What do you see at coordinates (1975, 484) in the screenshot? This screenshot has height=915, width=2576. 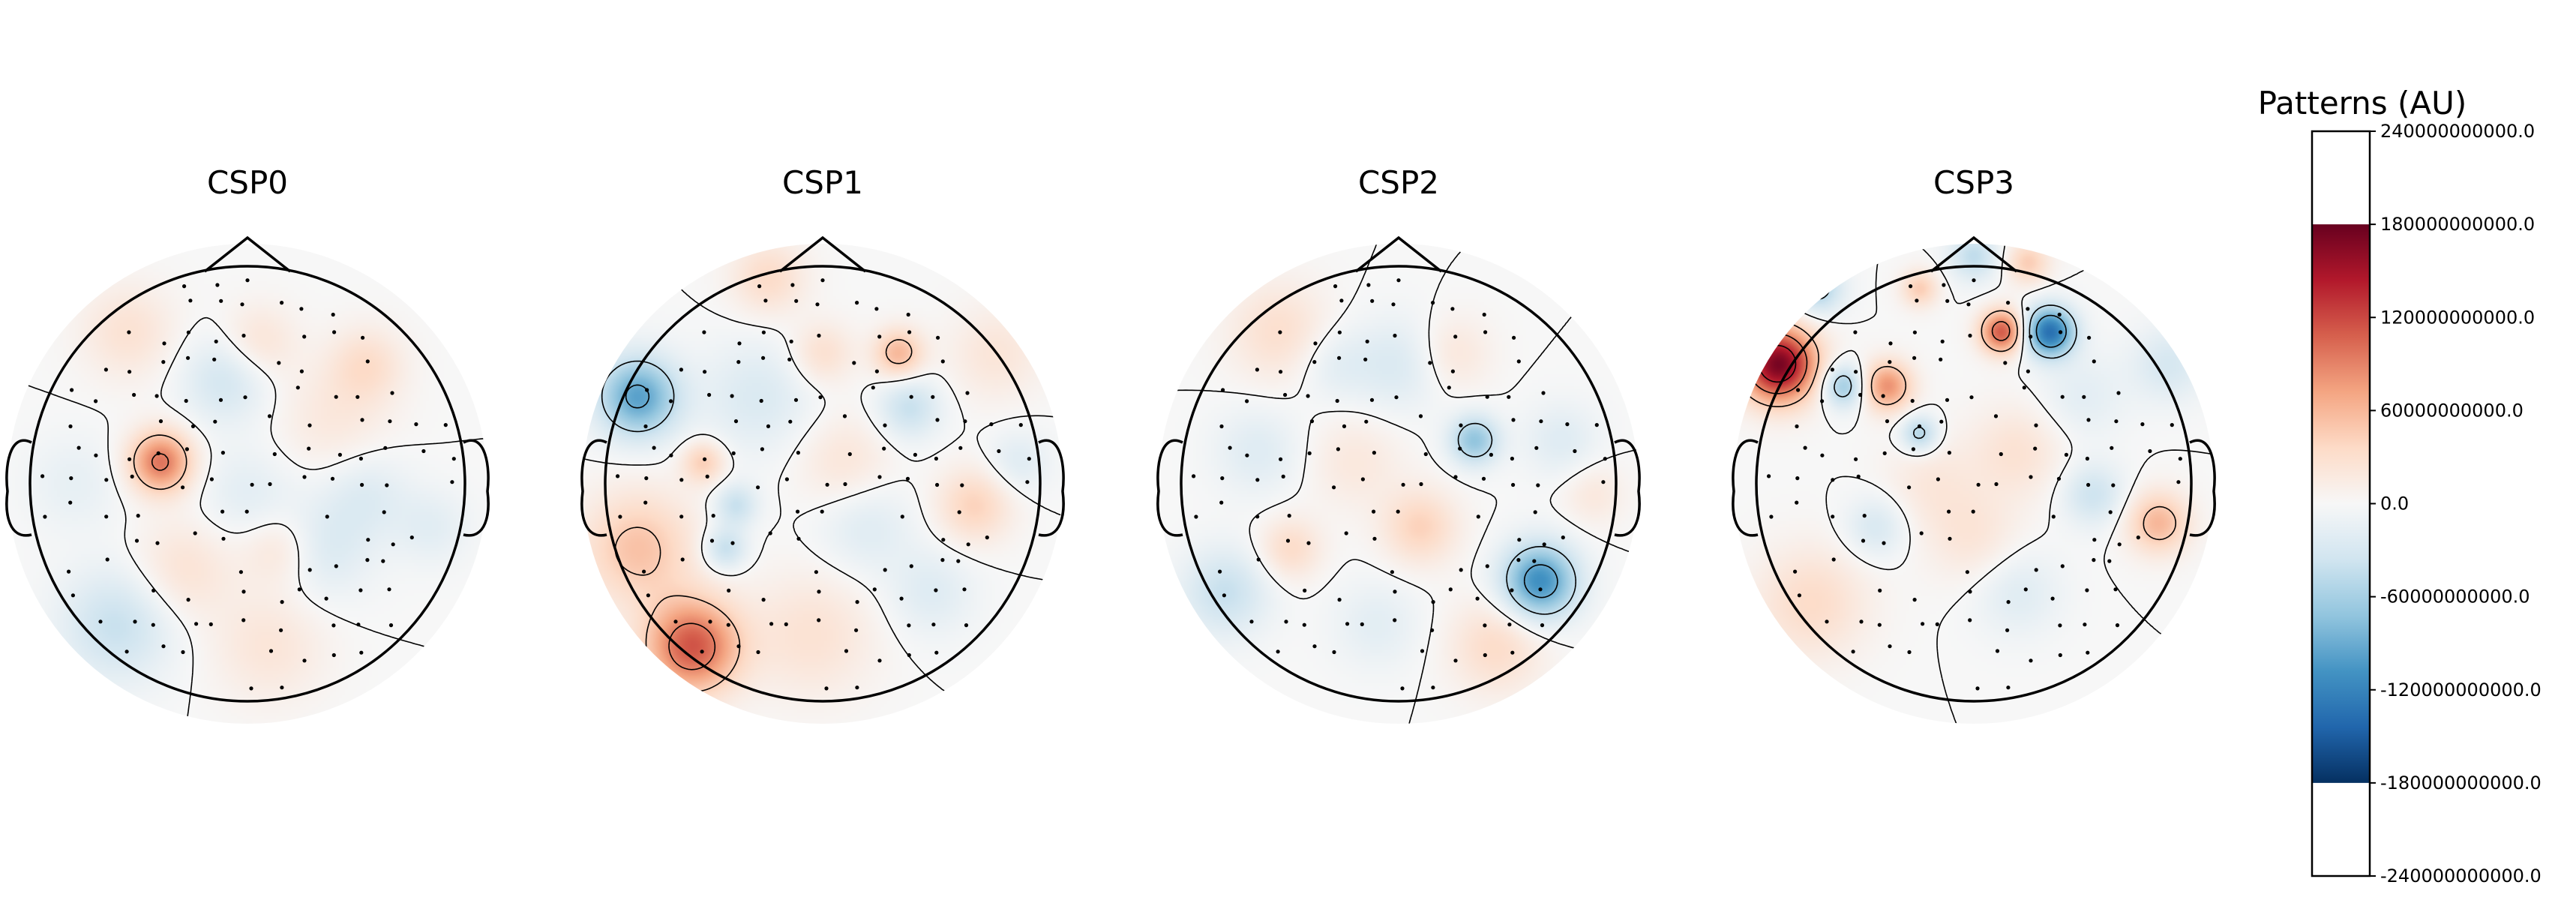 I see `sensor-dots` at bounding box center [1975, 484].